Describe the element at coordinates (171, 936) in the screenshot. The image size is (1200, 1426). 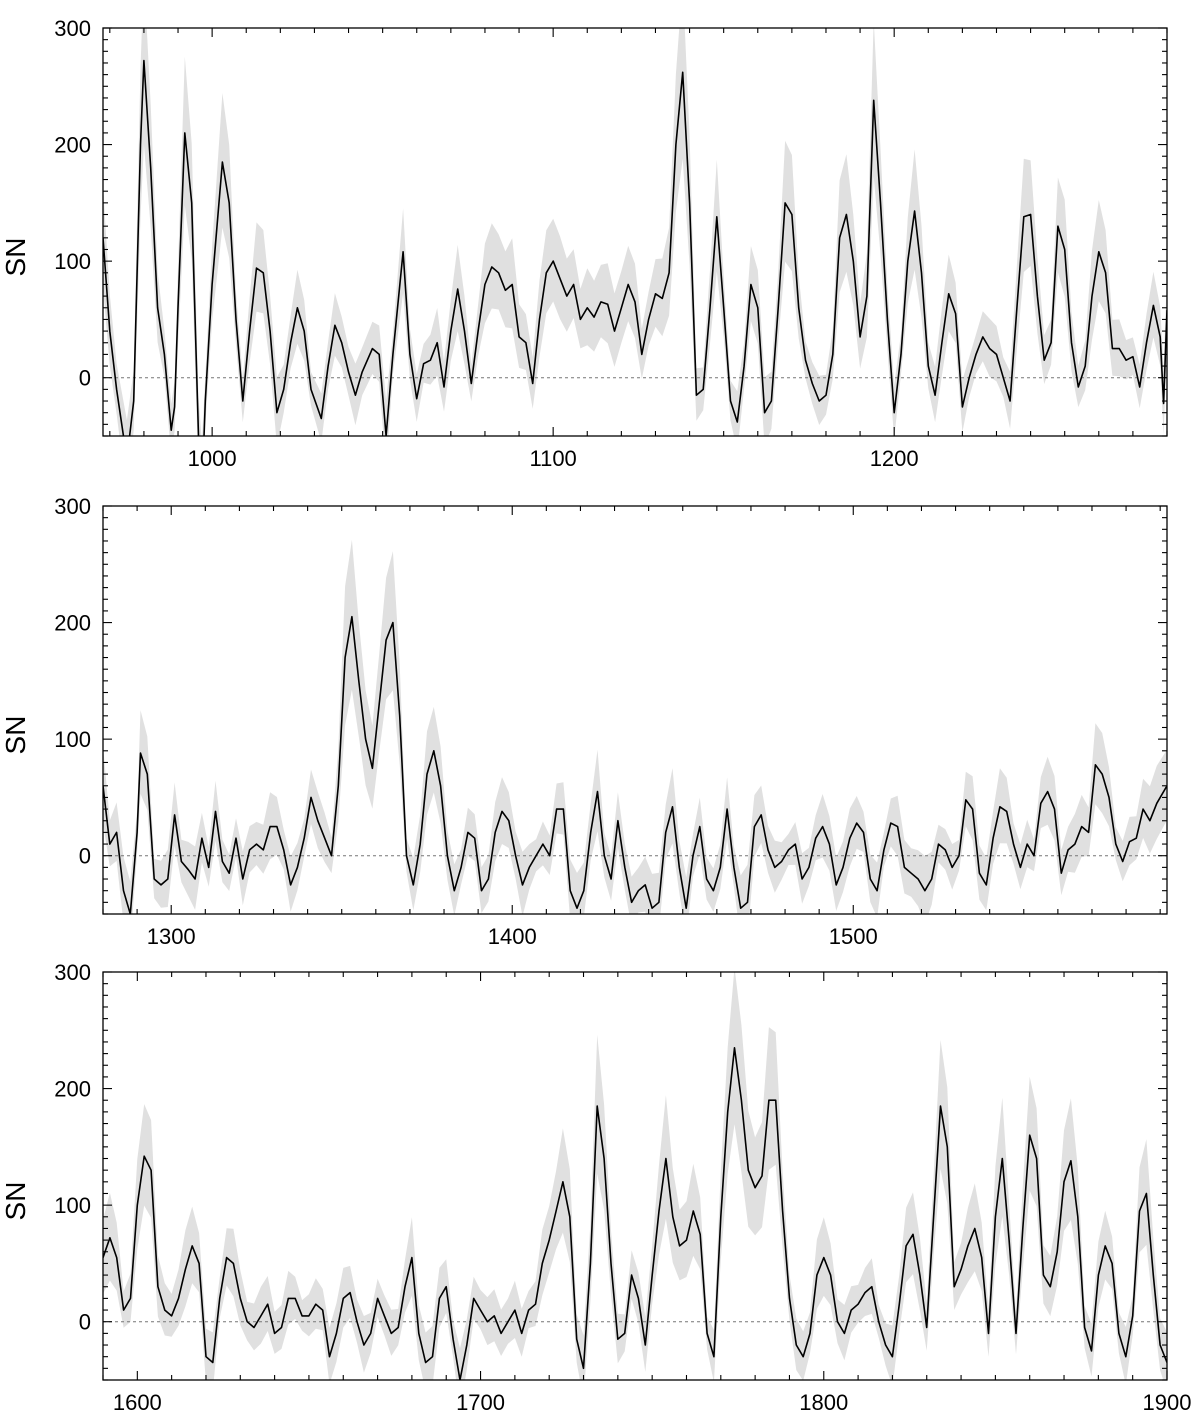
I see `x-tick-label: 1300` at that location.